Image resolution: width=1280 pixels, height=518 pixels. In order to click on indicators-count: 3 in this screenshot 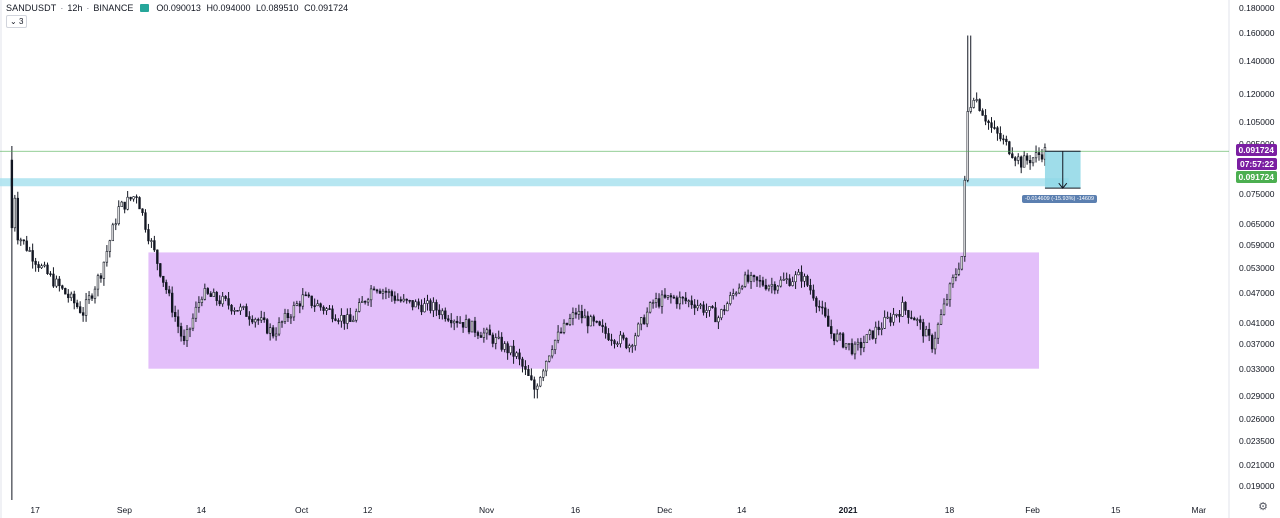, I will do `click(21, 21)`.